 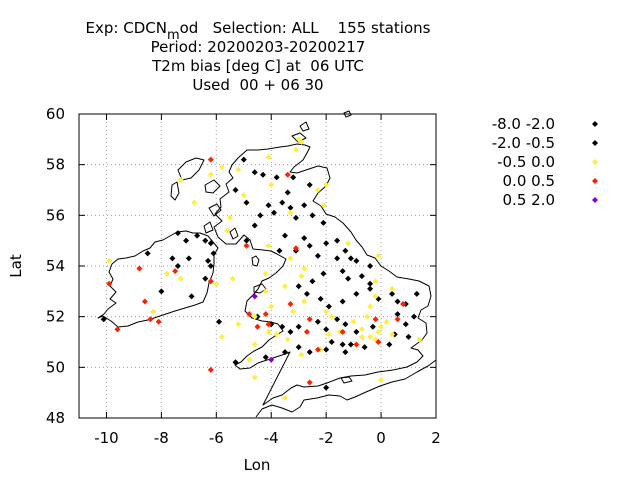 What do you see at coordinates (55, 367) in the screenshot?
I see `y-tick-label: 50` at bounding box center [55, 367].